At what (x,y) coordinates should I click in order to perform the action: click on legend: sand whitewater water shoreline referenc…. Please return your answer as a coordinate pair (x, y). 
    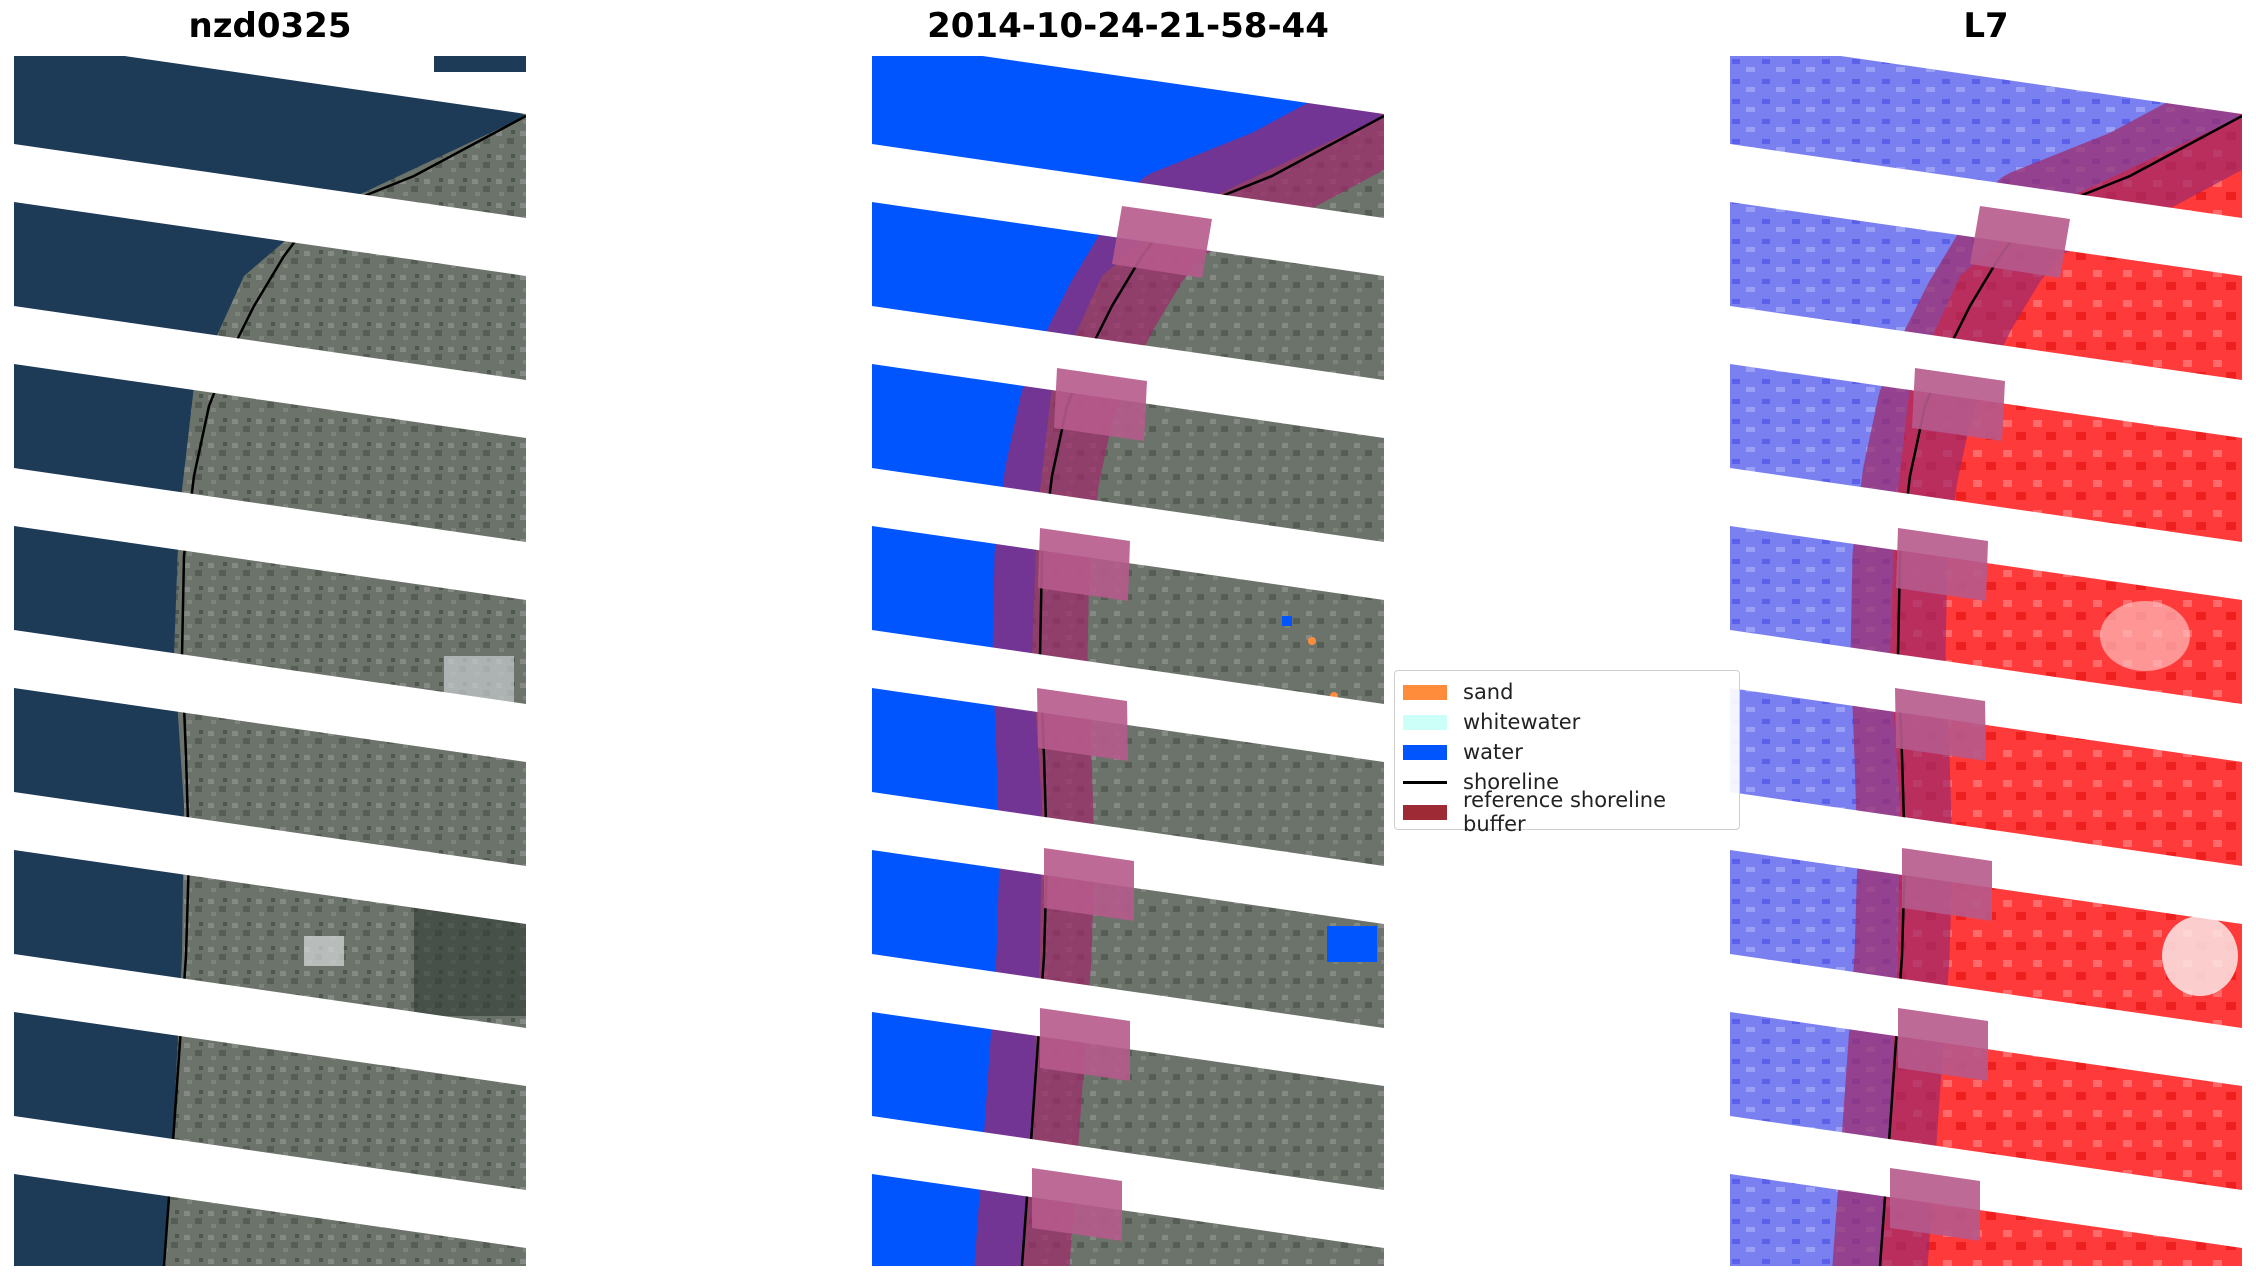
    Looking at the image, I should click on (1567, 753).